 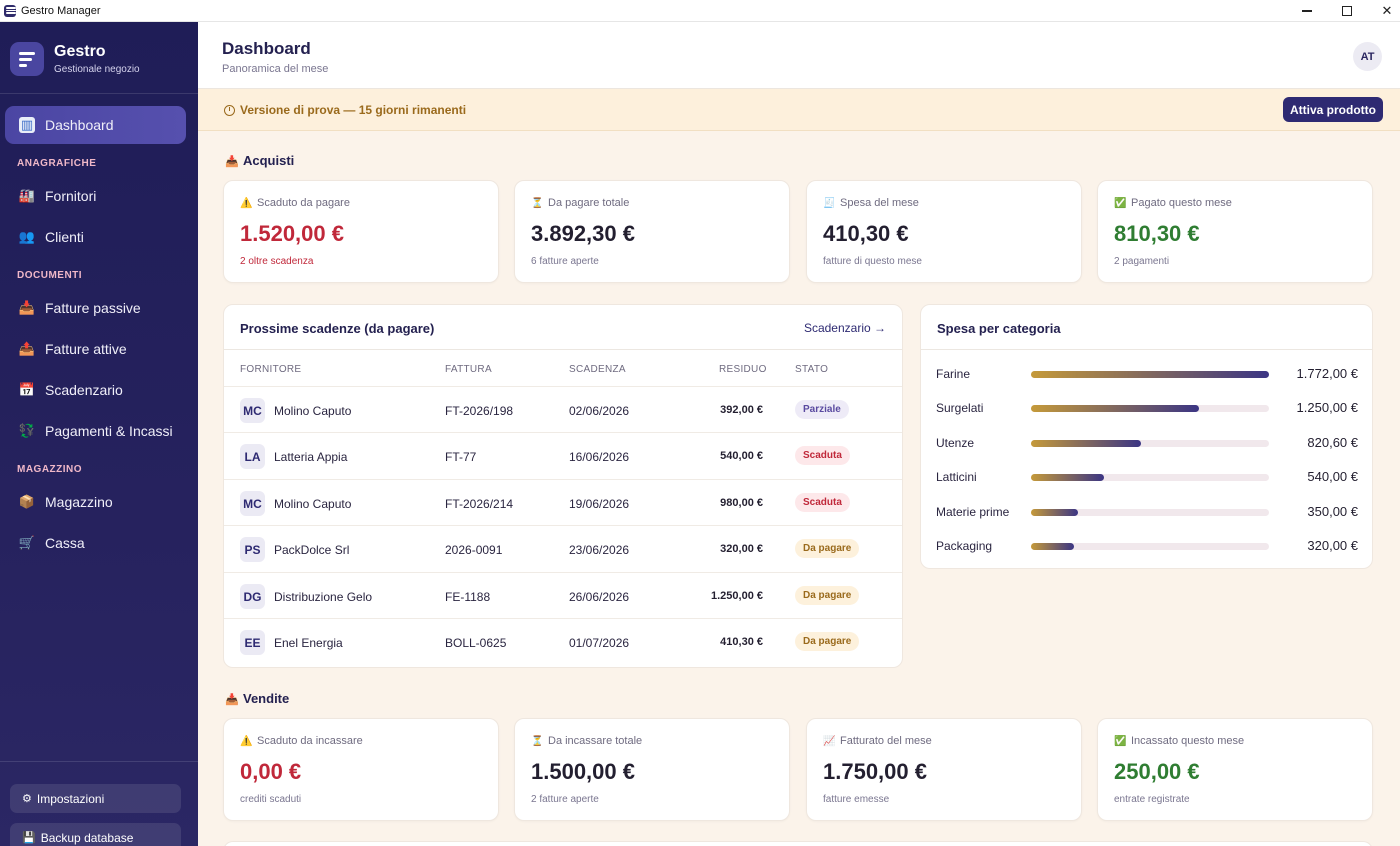 I want to click on avatar: AT, so click(x=1367, y=56).